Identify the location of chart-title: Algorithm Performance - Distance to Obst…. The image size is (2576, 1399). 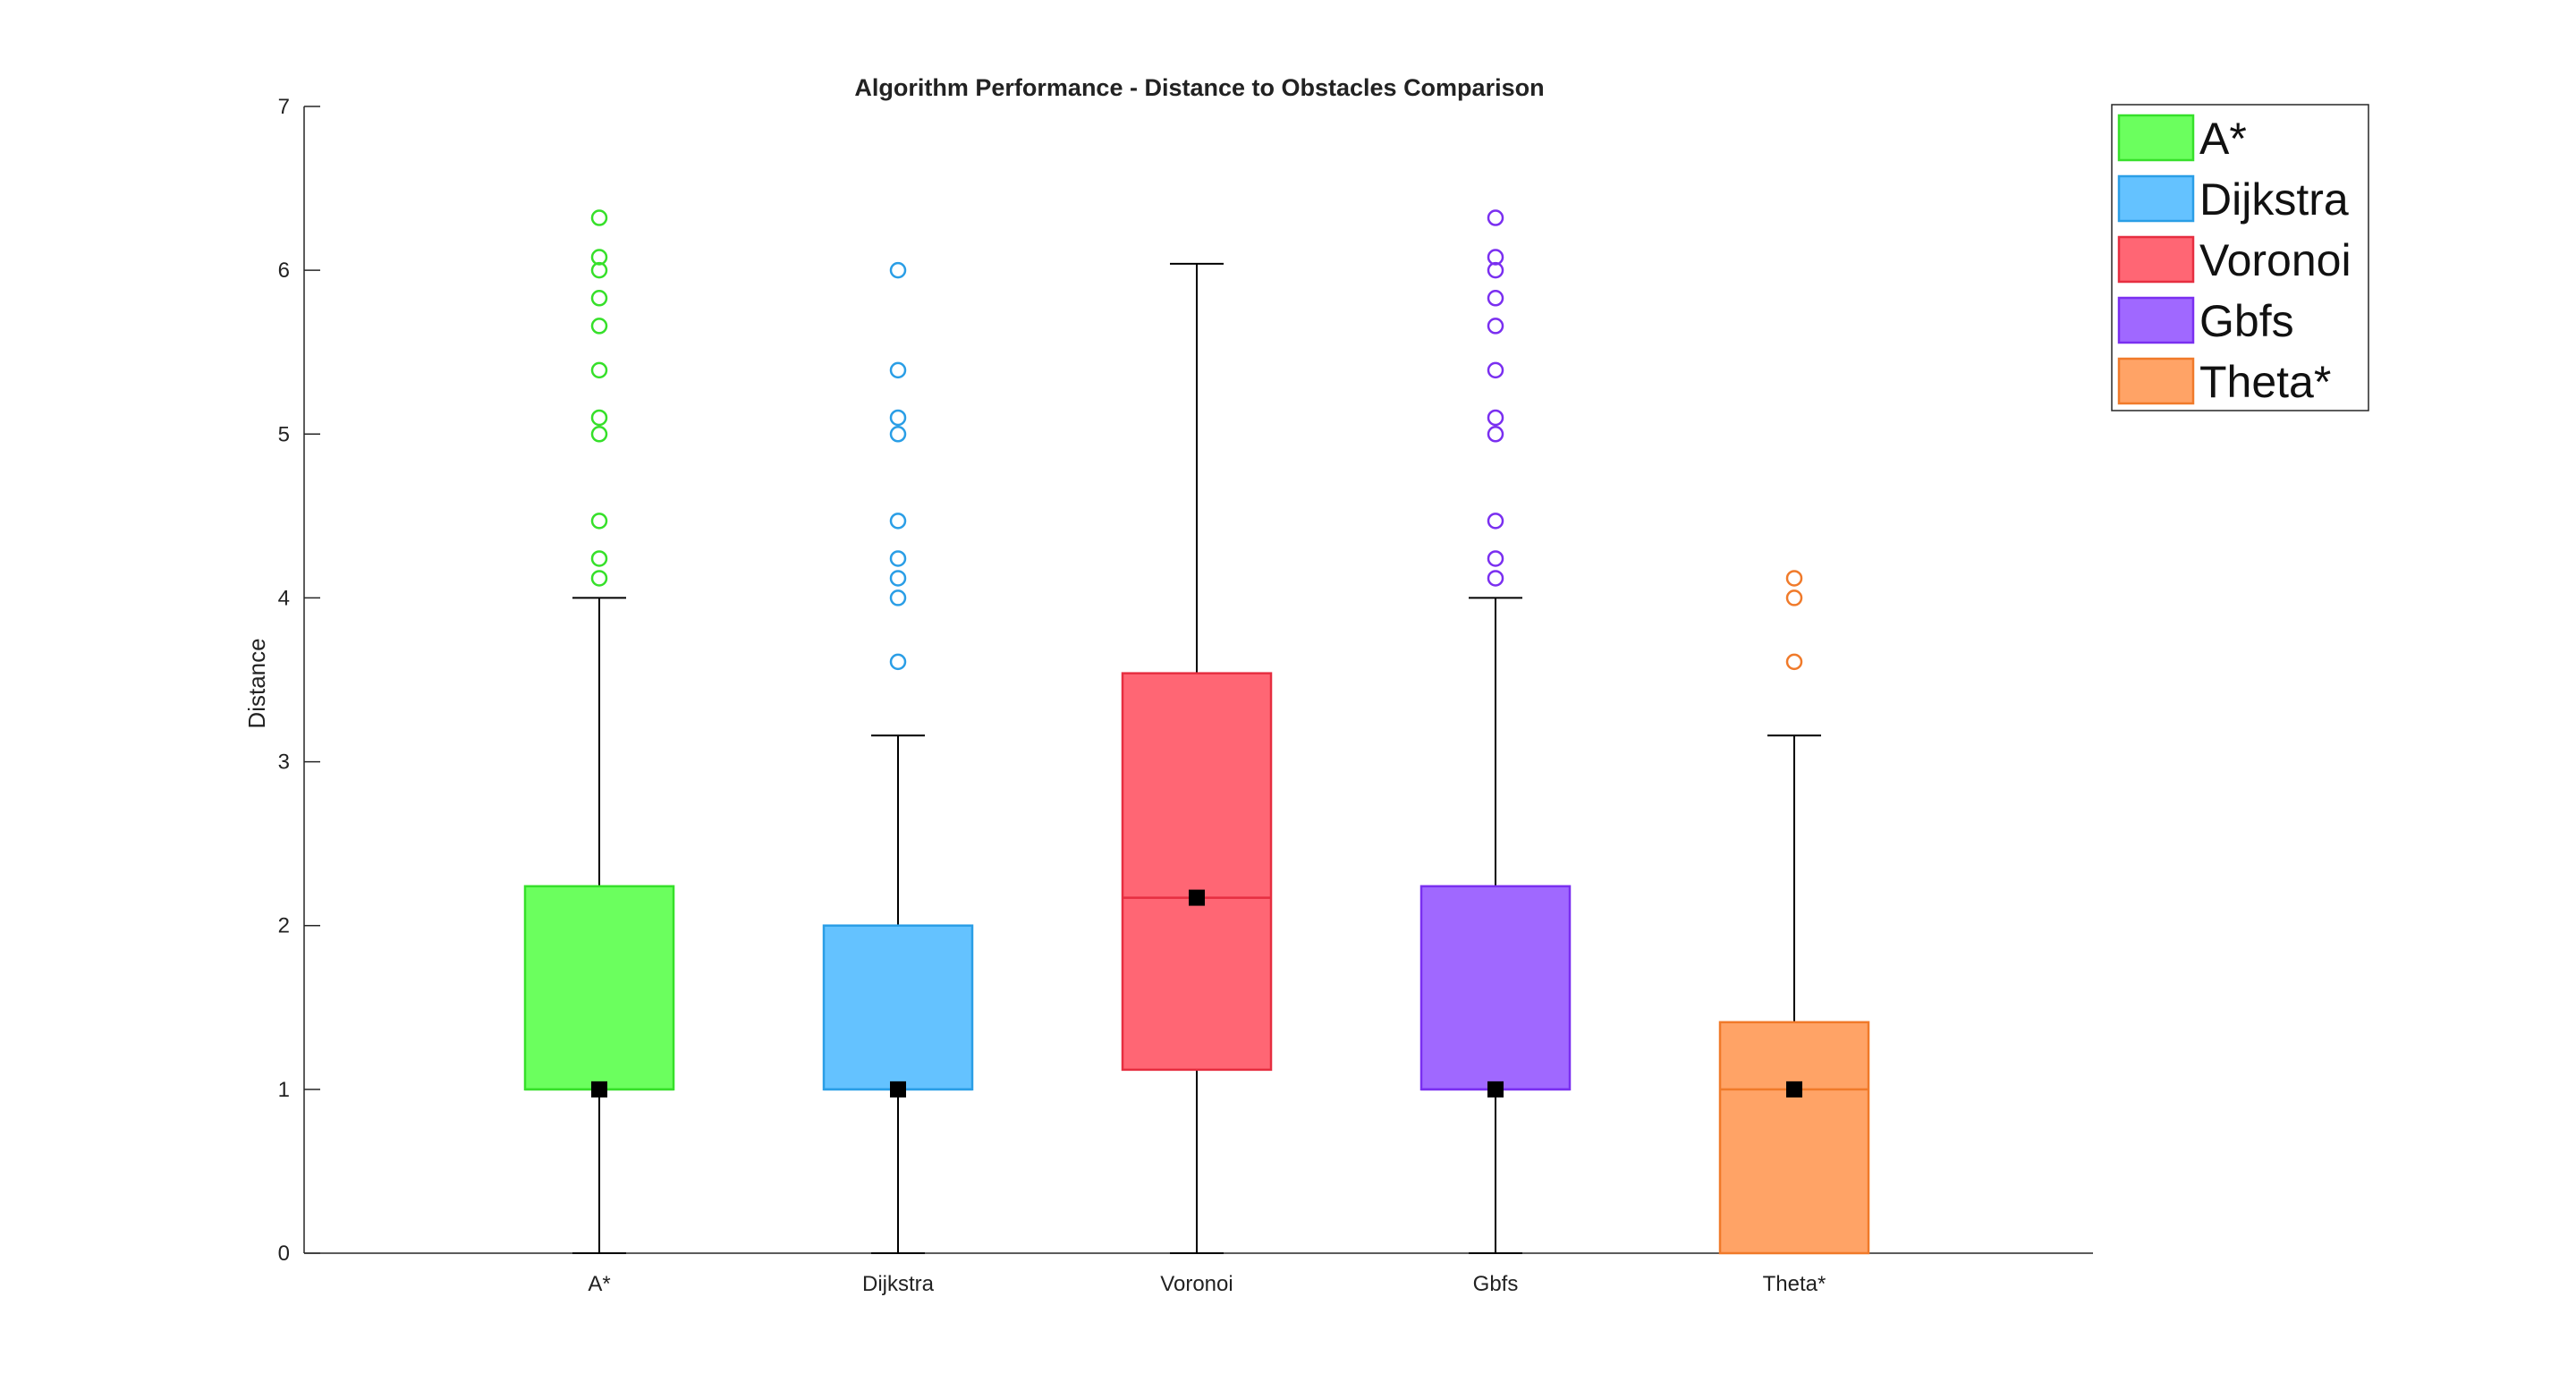
(1199, 87).